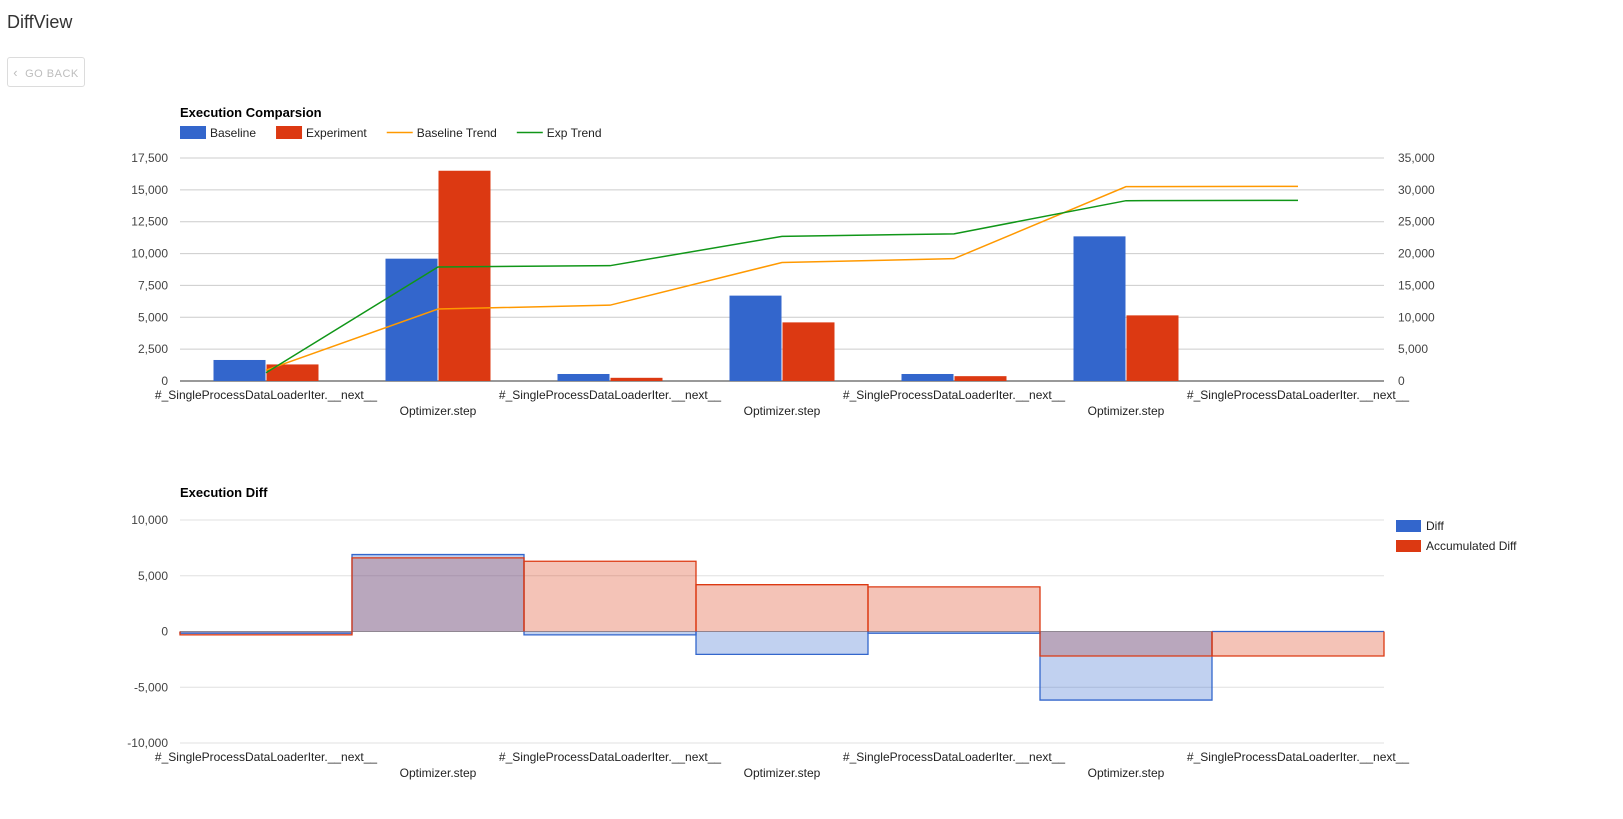 Image resolution: width=1623 pixels, height=819 pixels. What do you see at coordinates (1416, 158) in the screenshot?
I see `y2-tick-label: 35,000` at bounding box center [1416, 158].